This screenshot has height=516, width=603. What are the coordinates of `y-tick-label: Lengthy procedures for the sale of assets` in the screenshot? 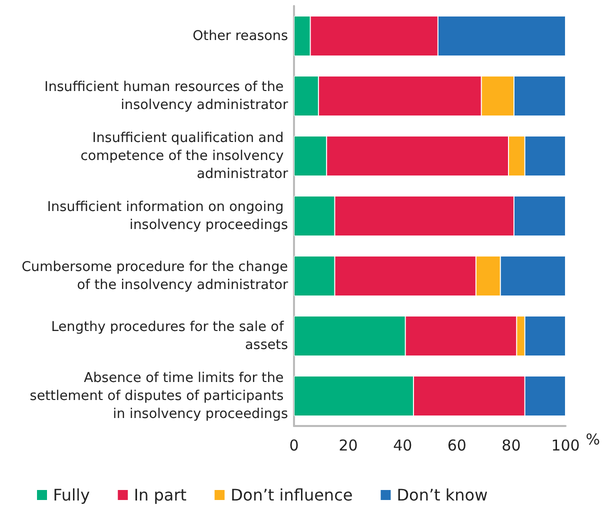 It's located at (169, 336).